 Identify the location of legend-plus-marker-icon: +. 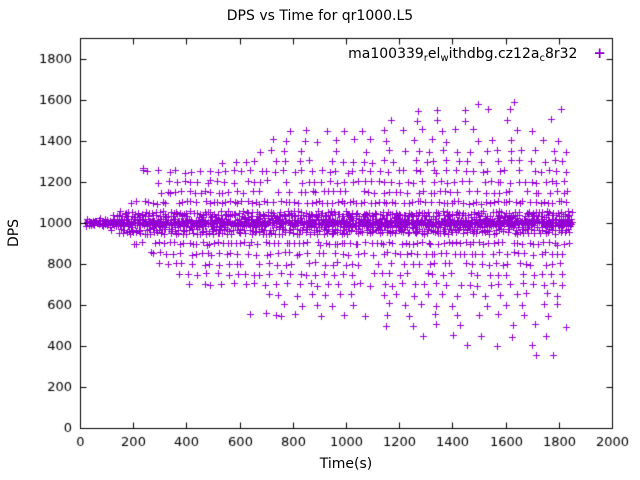
(599, 53).